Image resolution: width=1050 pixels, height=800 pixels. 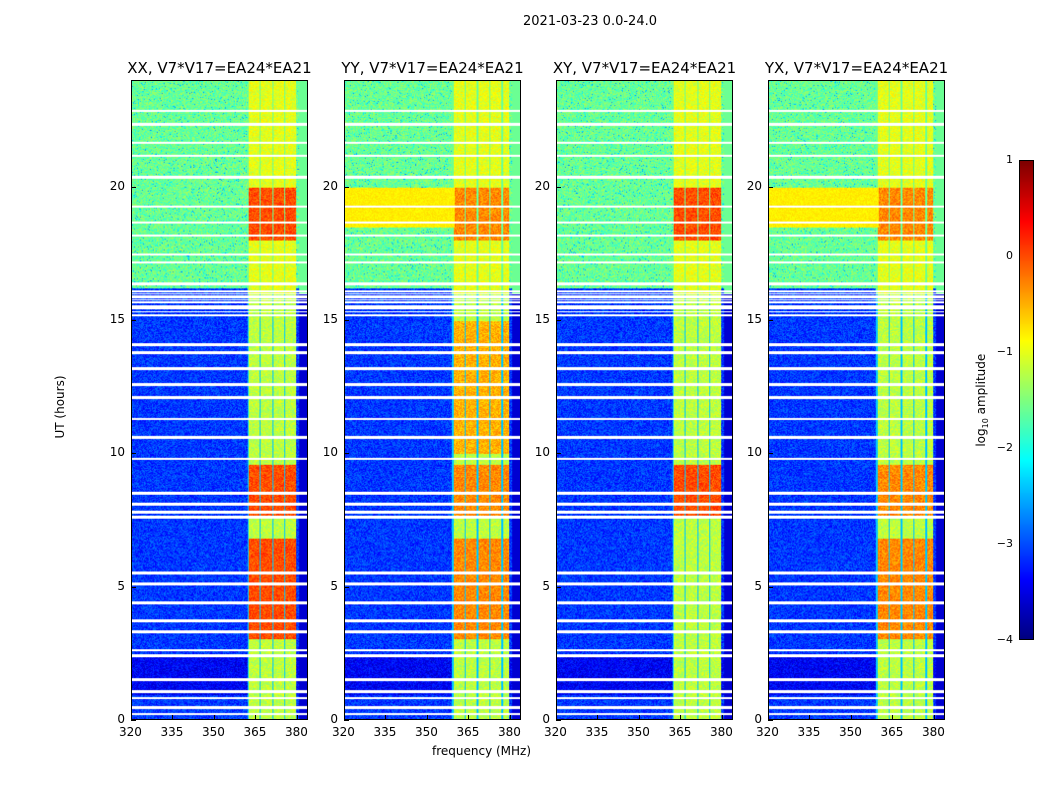 I want to click on colorbar-tick-label: 0, so click(x=1009, y=255).